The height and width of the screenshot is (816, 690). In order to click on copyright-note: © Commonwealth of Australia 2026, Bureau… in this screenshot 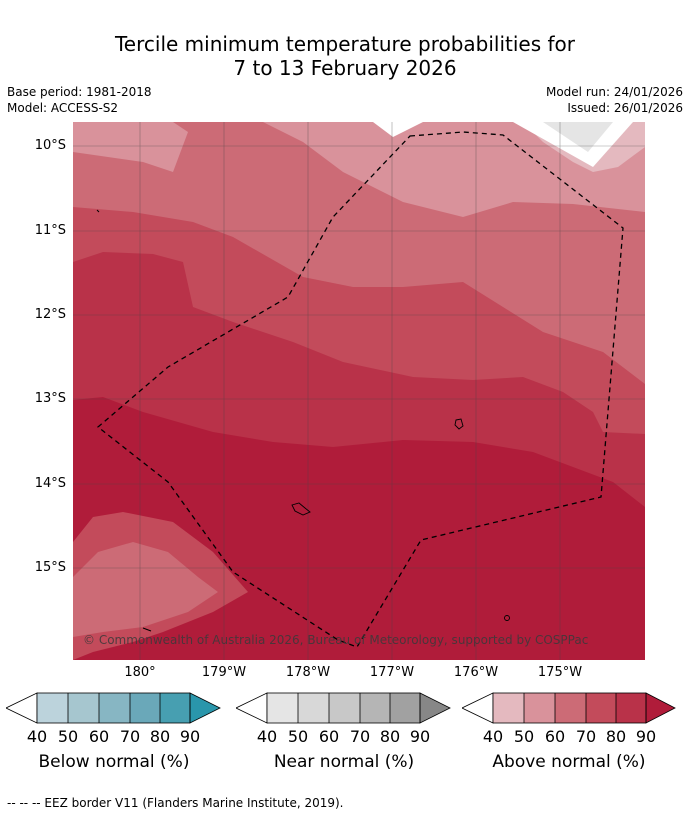, I will do `click(336, 640)`.